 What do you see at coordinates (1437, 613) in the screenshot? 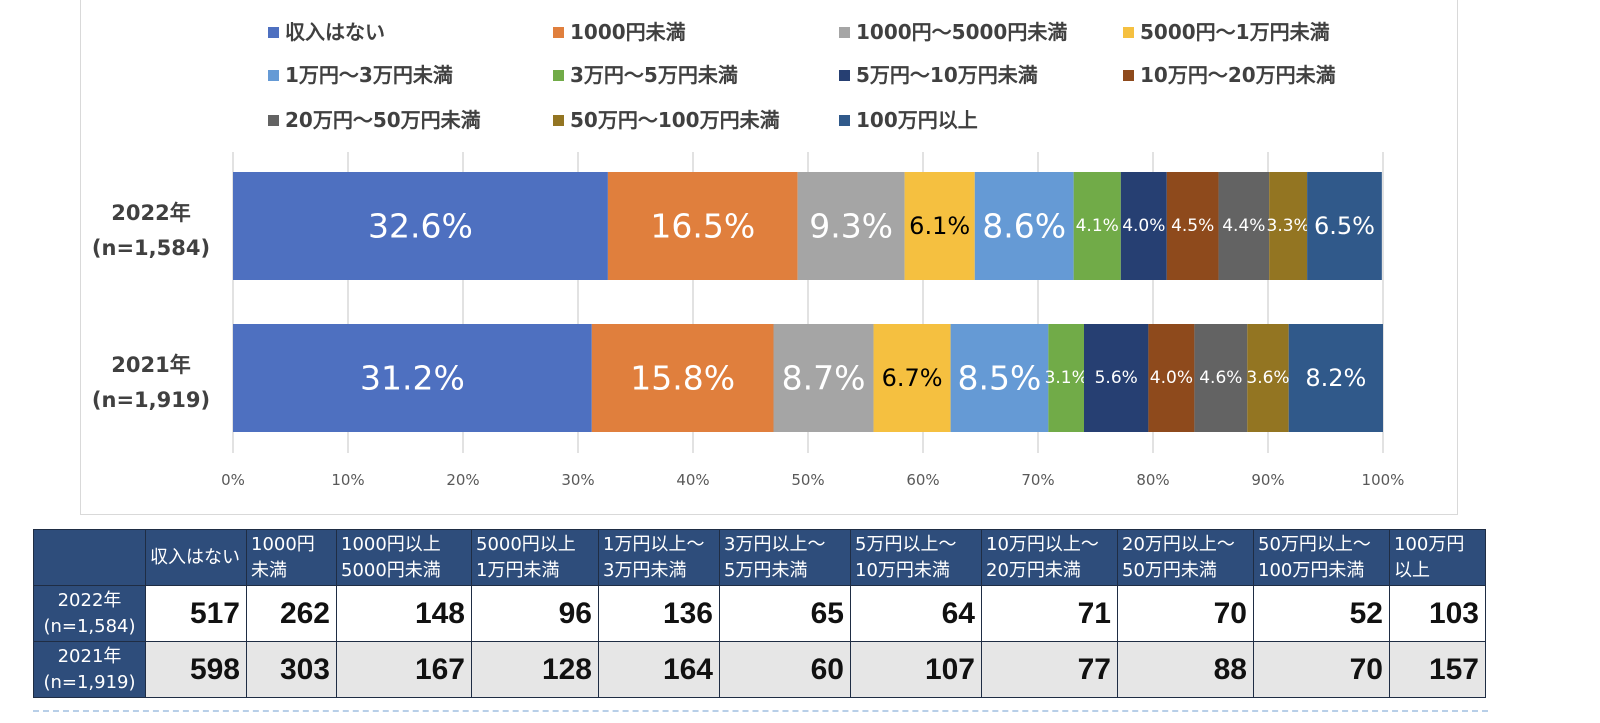
I see `table-cell: 103` at bounding box center [1437, 613].